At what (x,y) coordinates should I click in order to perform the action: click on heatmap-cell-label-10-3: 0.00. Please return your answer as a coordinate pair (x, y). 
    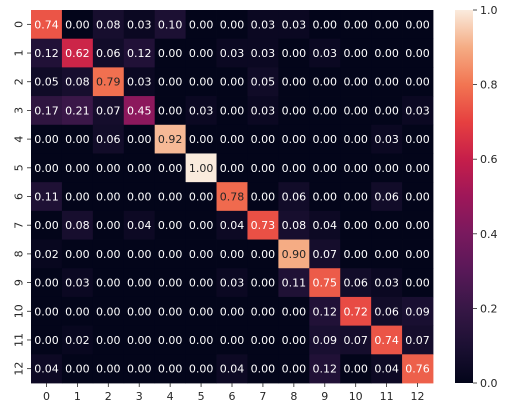
    Looking at the image, I should click on (139, 311).